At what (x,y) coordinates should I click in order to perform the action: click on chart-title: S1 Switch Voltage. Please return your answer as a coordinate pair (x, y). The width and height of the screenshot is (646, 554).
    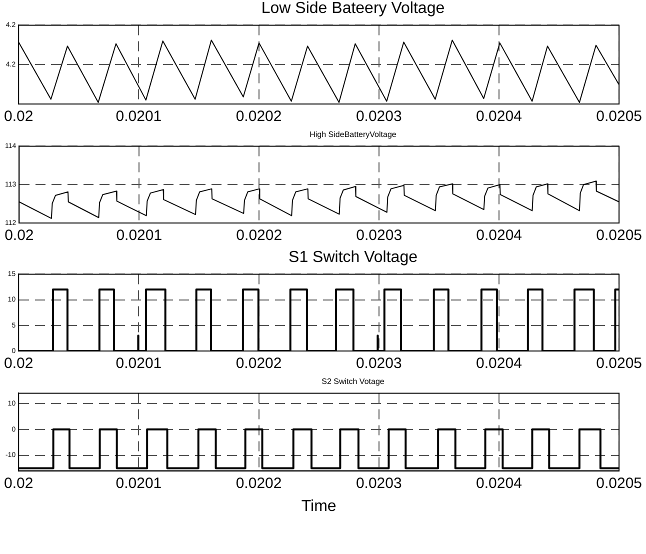
    Looking at the image, I should click on (353, 258).